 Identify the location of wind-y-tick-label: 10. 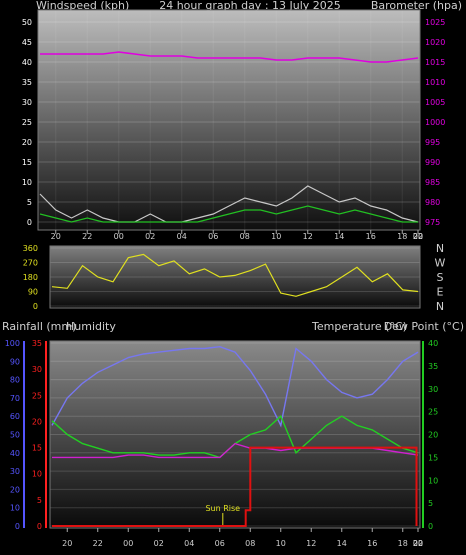
(27, 182).